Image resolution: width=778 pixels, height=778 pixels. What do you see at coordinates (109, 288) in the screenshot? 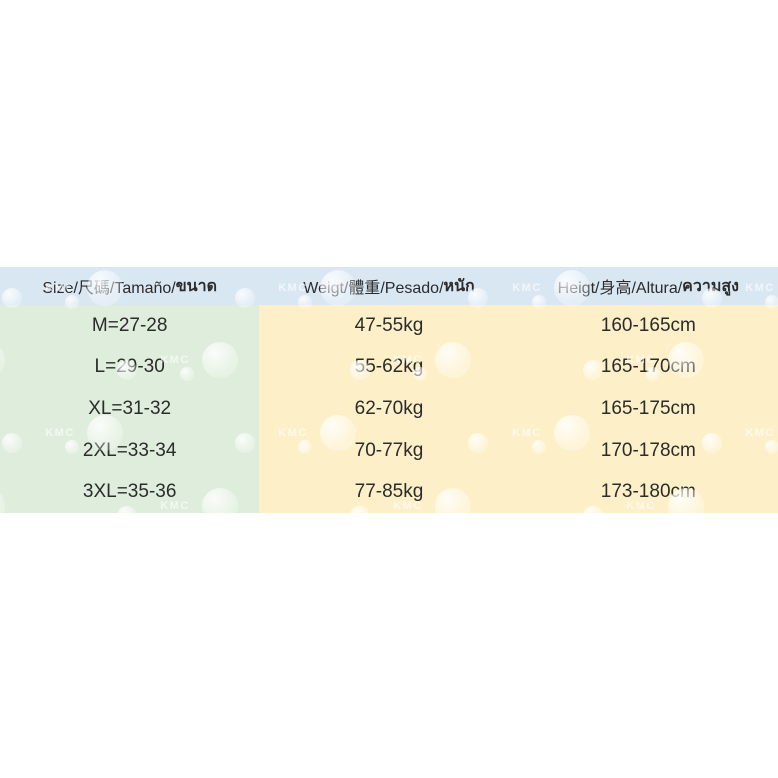
I see `size-header-label: Size/尺碼/Tamaño/` at bounding box center [109, 288].